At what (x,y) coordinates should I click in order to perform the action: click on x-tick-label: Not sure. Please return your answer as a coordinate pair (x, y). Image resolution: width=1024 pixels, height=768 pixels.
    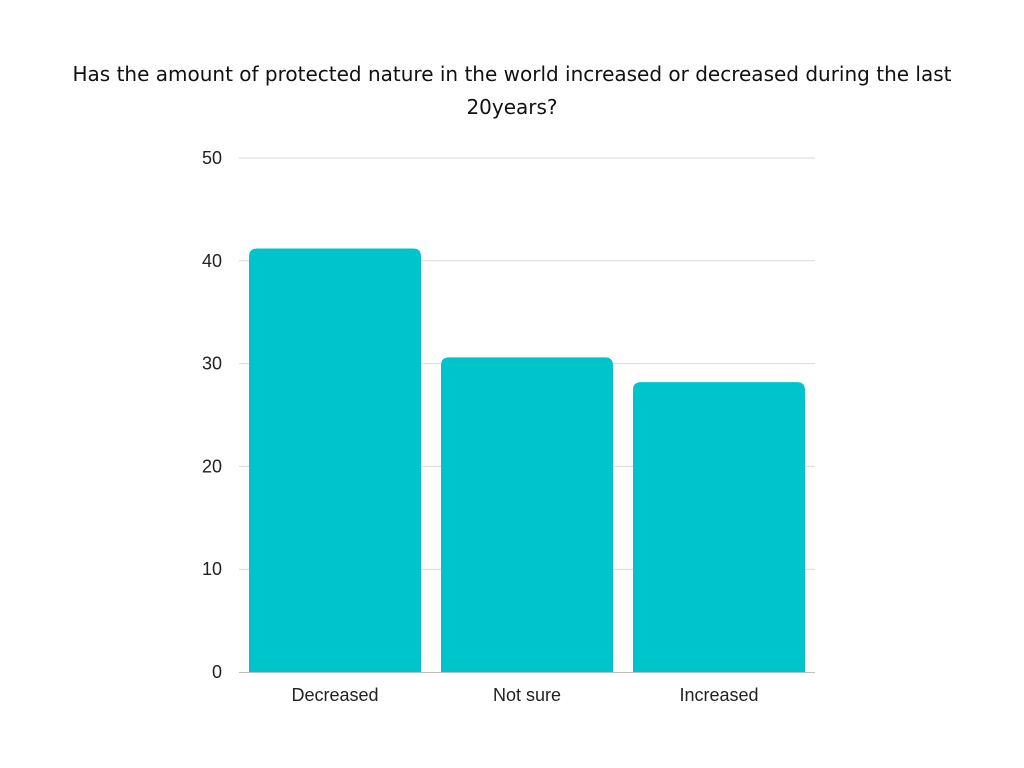
    Looking at the image, I should click on (527, 695).